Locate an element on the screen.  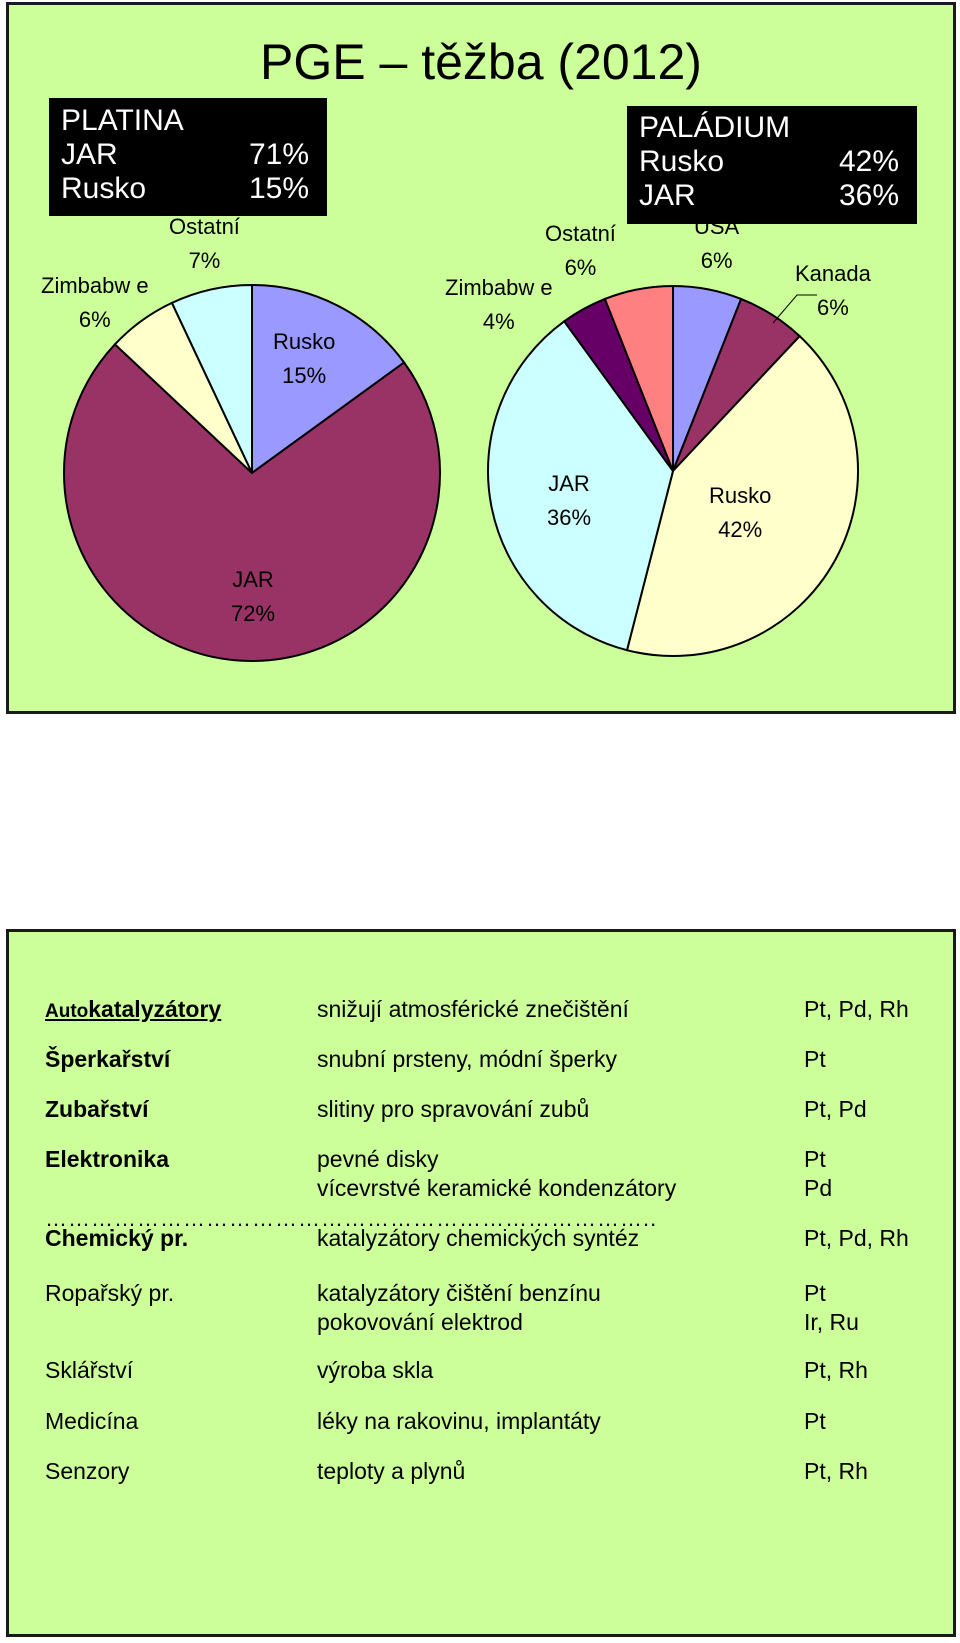
use-area-suffix: katalyzátory is located at coordinates (155, 1009).